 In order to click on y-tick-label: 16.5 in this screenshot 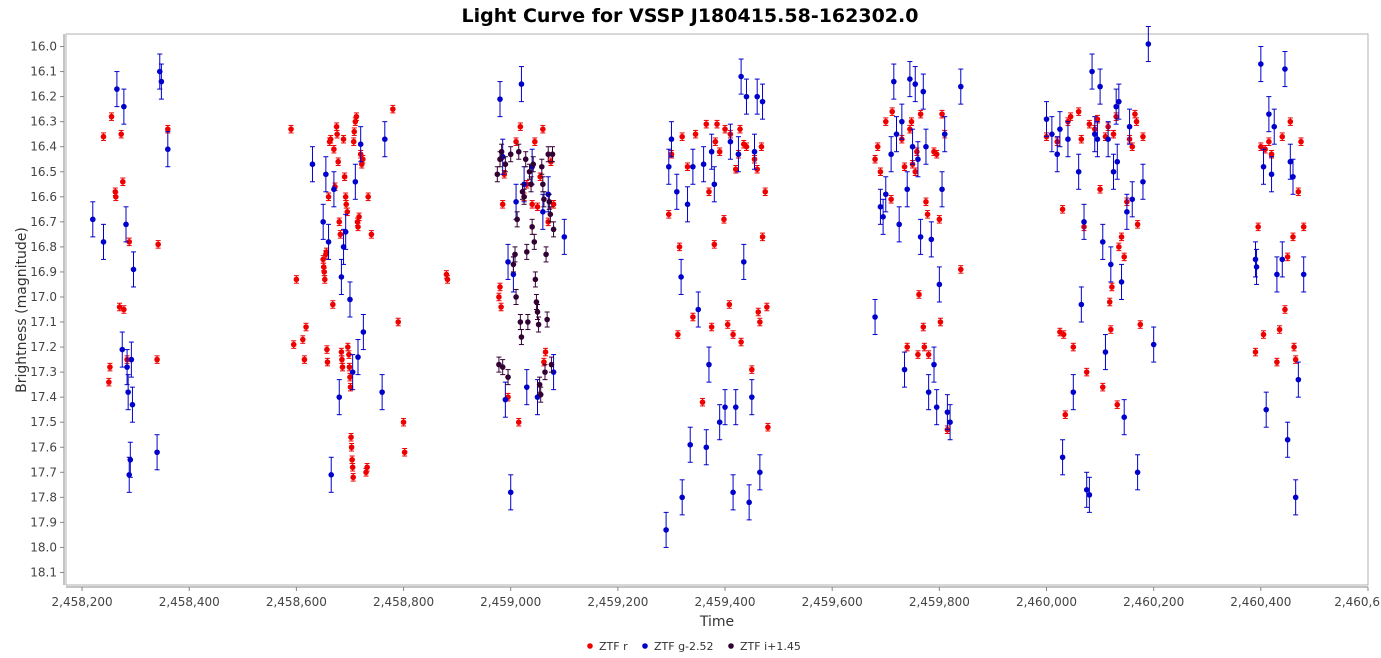, I will do `click(43, 172)`.